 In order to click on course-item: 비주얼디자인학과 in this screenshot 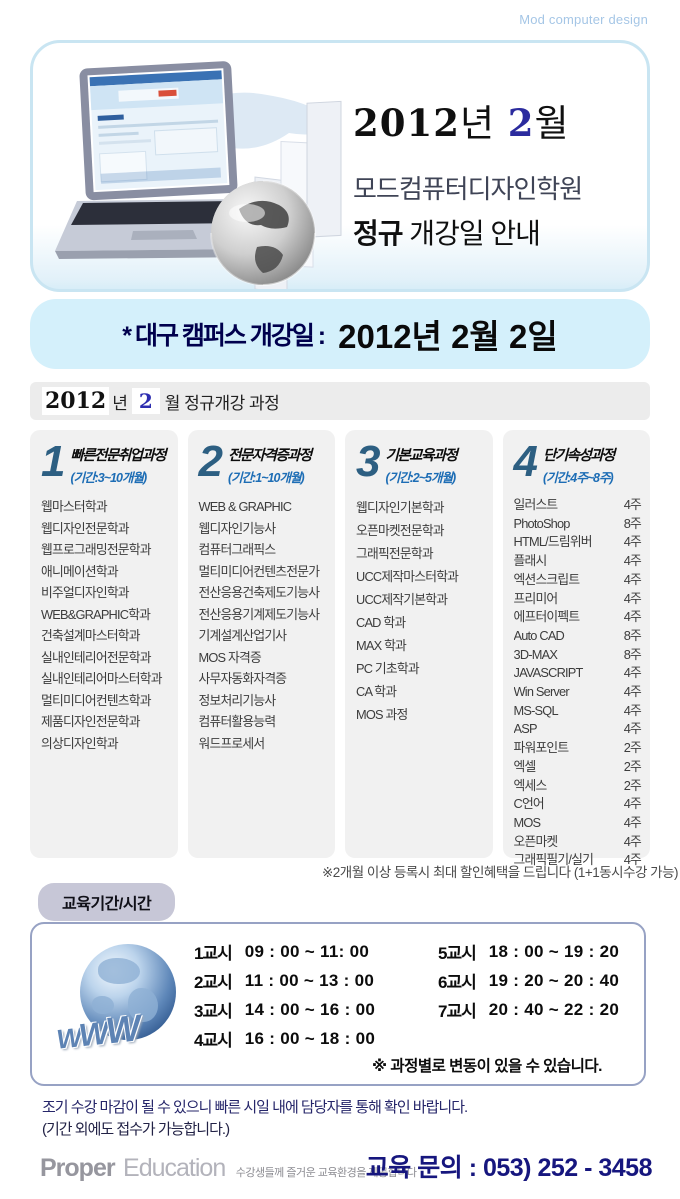, I will do `click(85, 592)`.